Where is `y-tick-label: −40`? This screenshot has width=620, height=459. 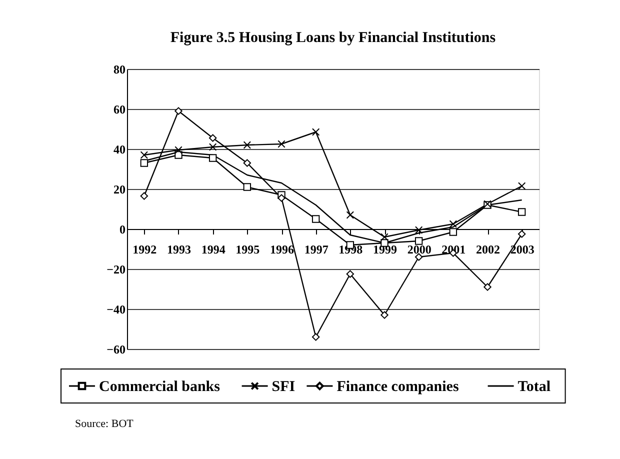 y-tick-label: −40 is located at coordinates (116, 309).